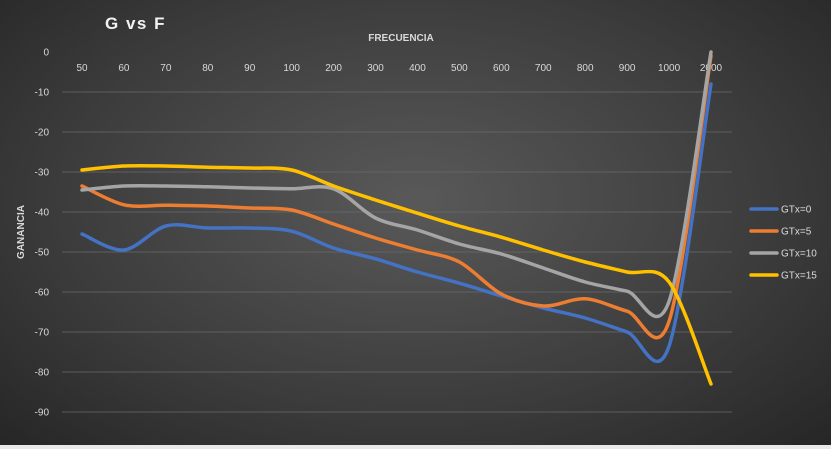 The height and width of the screenshot is (449, 831). I want to click on x-tick-label: 70, so click(166, 68).